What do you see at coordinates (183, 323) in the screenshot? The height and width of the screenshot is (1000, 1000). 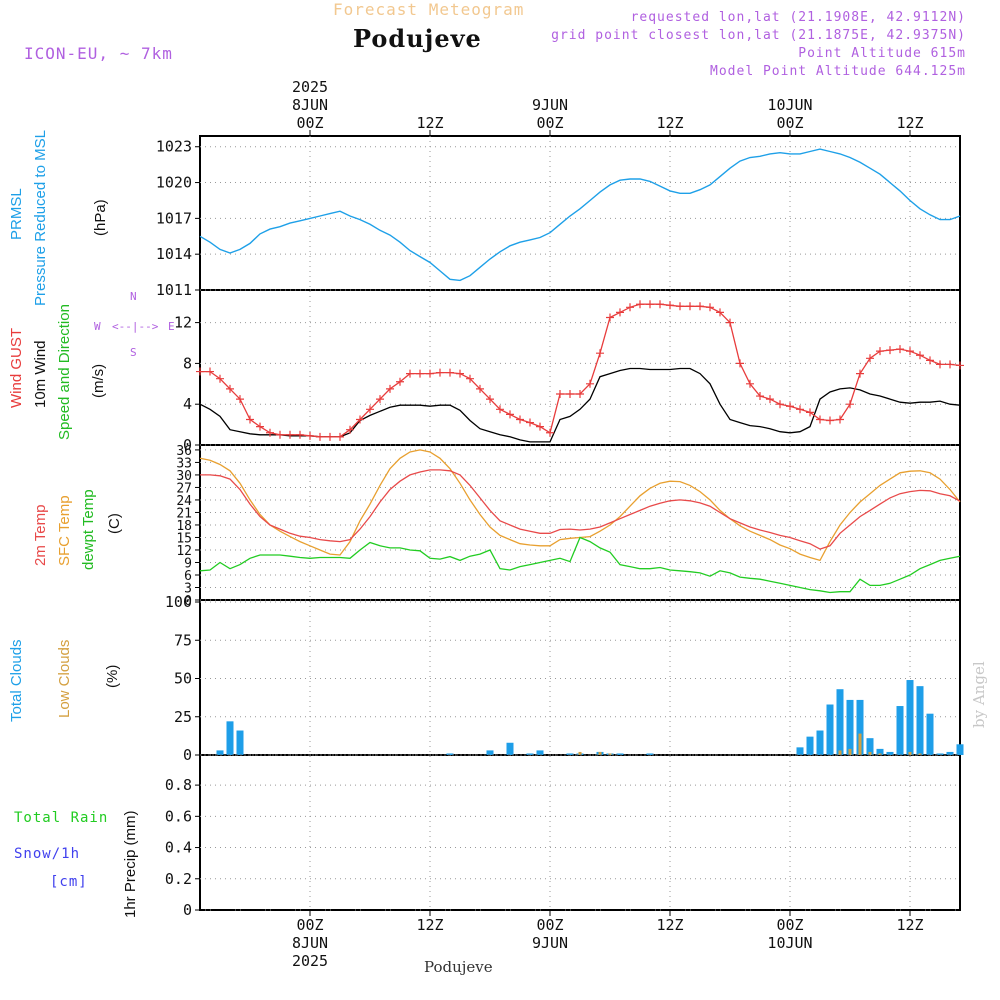 I see `y-tick-label: 12` at bounding box center [183, 323].